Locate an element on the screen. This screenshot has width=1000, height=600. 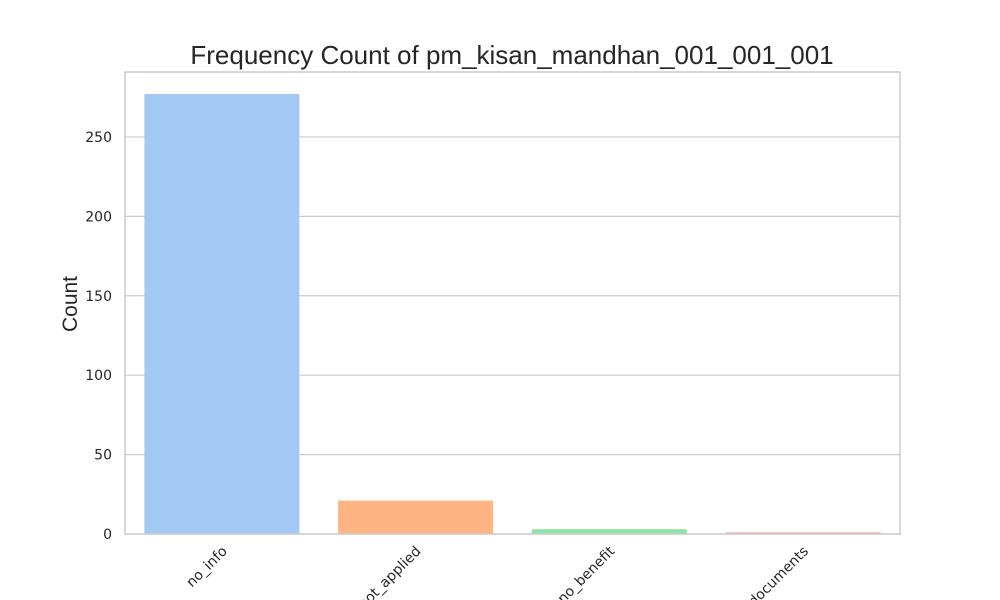
bar-no-info is located at coordinates (222, 314).